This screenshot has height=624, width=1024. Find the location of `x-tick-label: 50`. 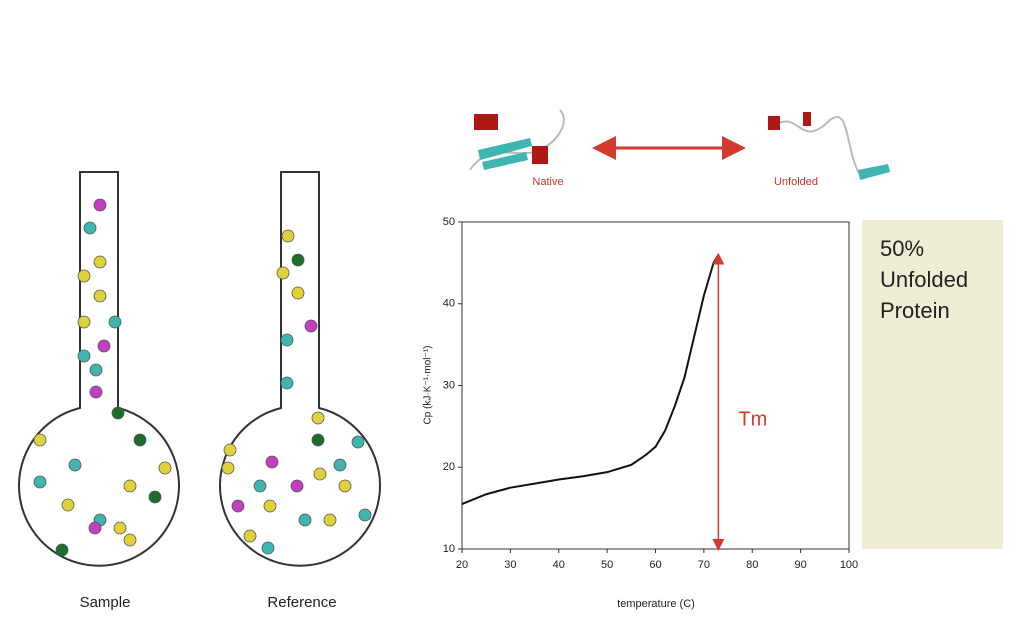

x-tick-label: 50 is located at coordinates (607, 565).